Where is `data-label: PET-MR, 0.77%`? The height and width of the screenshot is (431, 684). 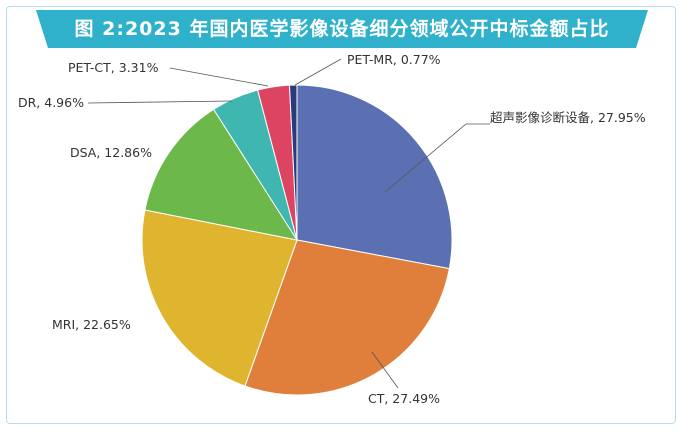
data-label: PET-MR, 0.77% is located at coordinates (394, 59).